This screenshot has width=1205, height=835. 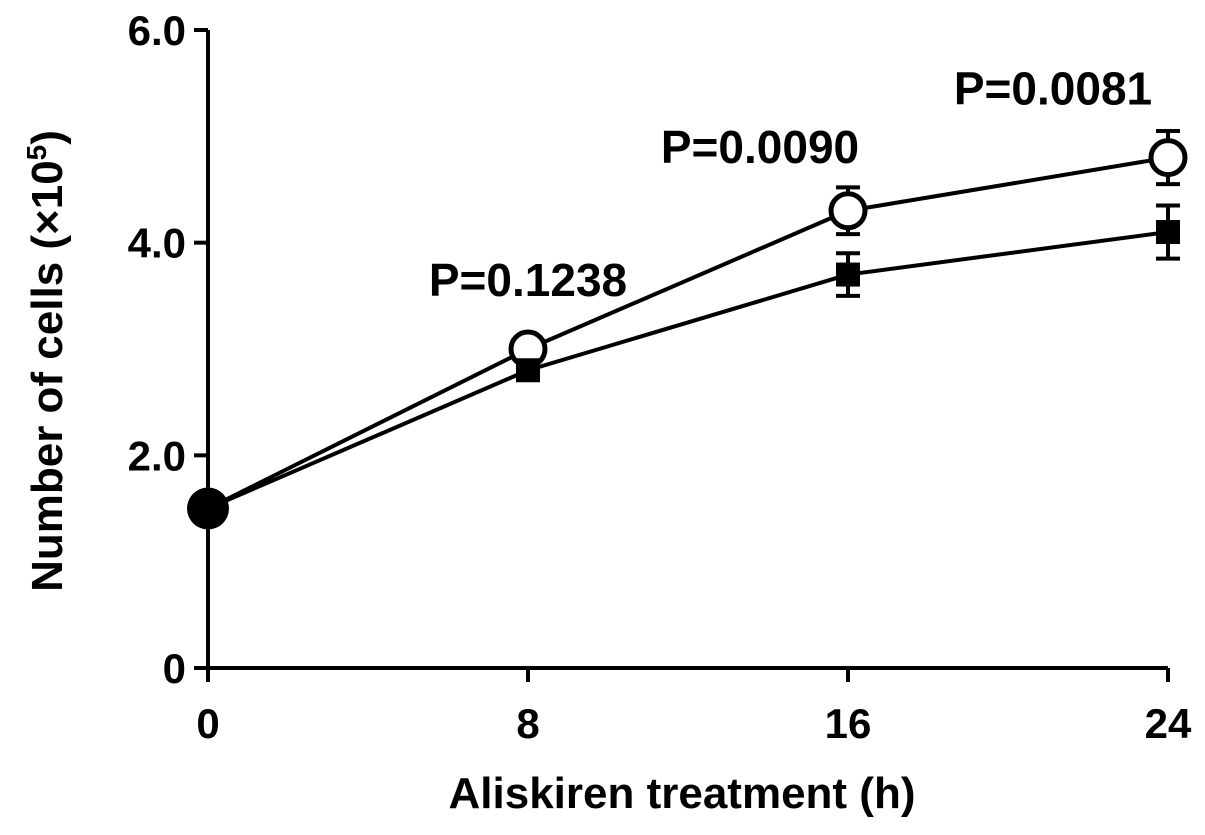 I want to click on x-tick-label: 8, so click(x=527, y=723).